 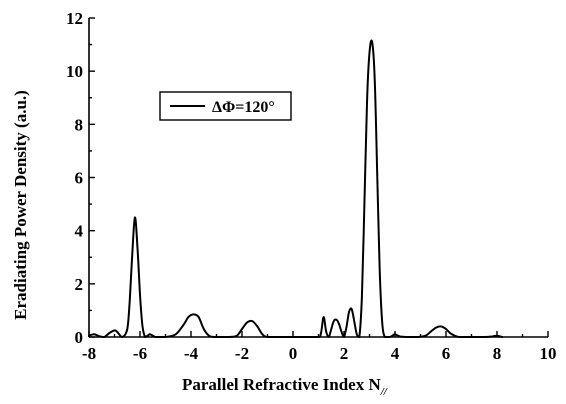 I want to click on legend-label: ΔΦ=120°, so click(x=243, y=107).